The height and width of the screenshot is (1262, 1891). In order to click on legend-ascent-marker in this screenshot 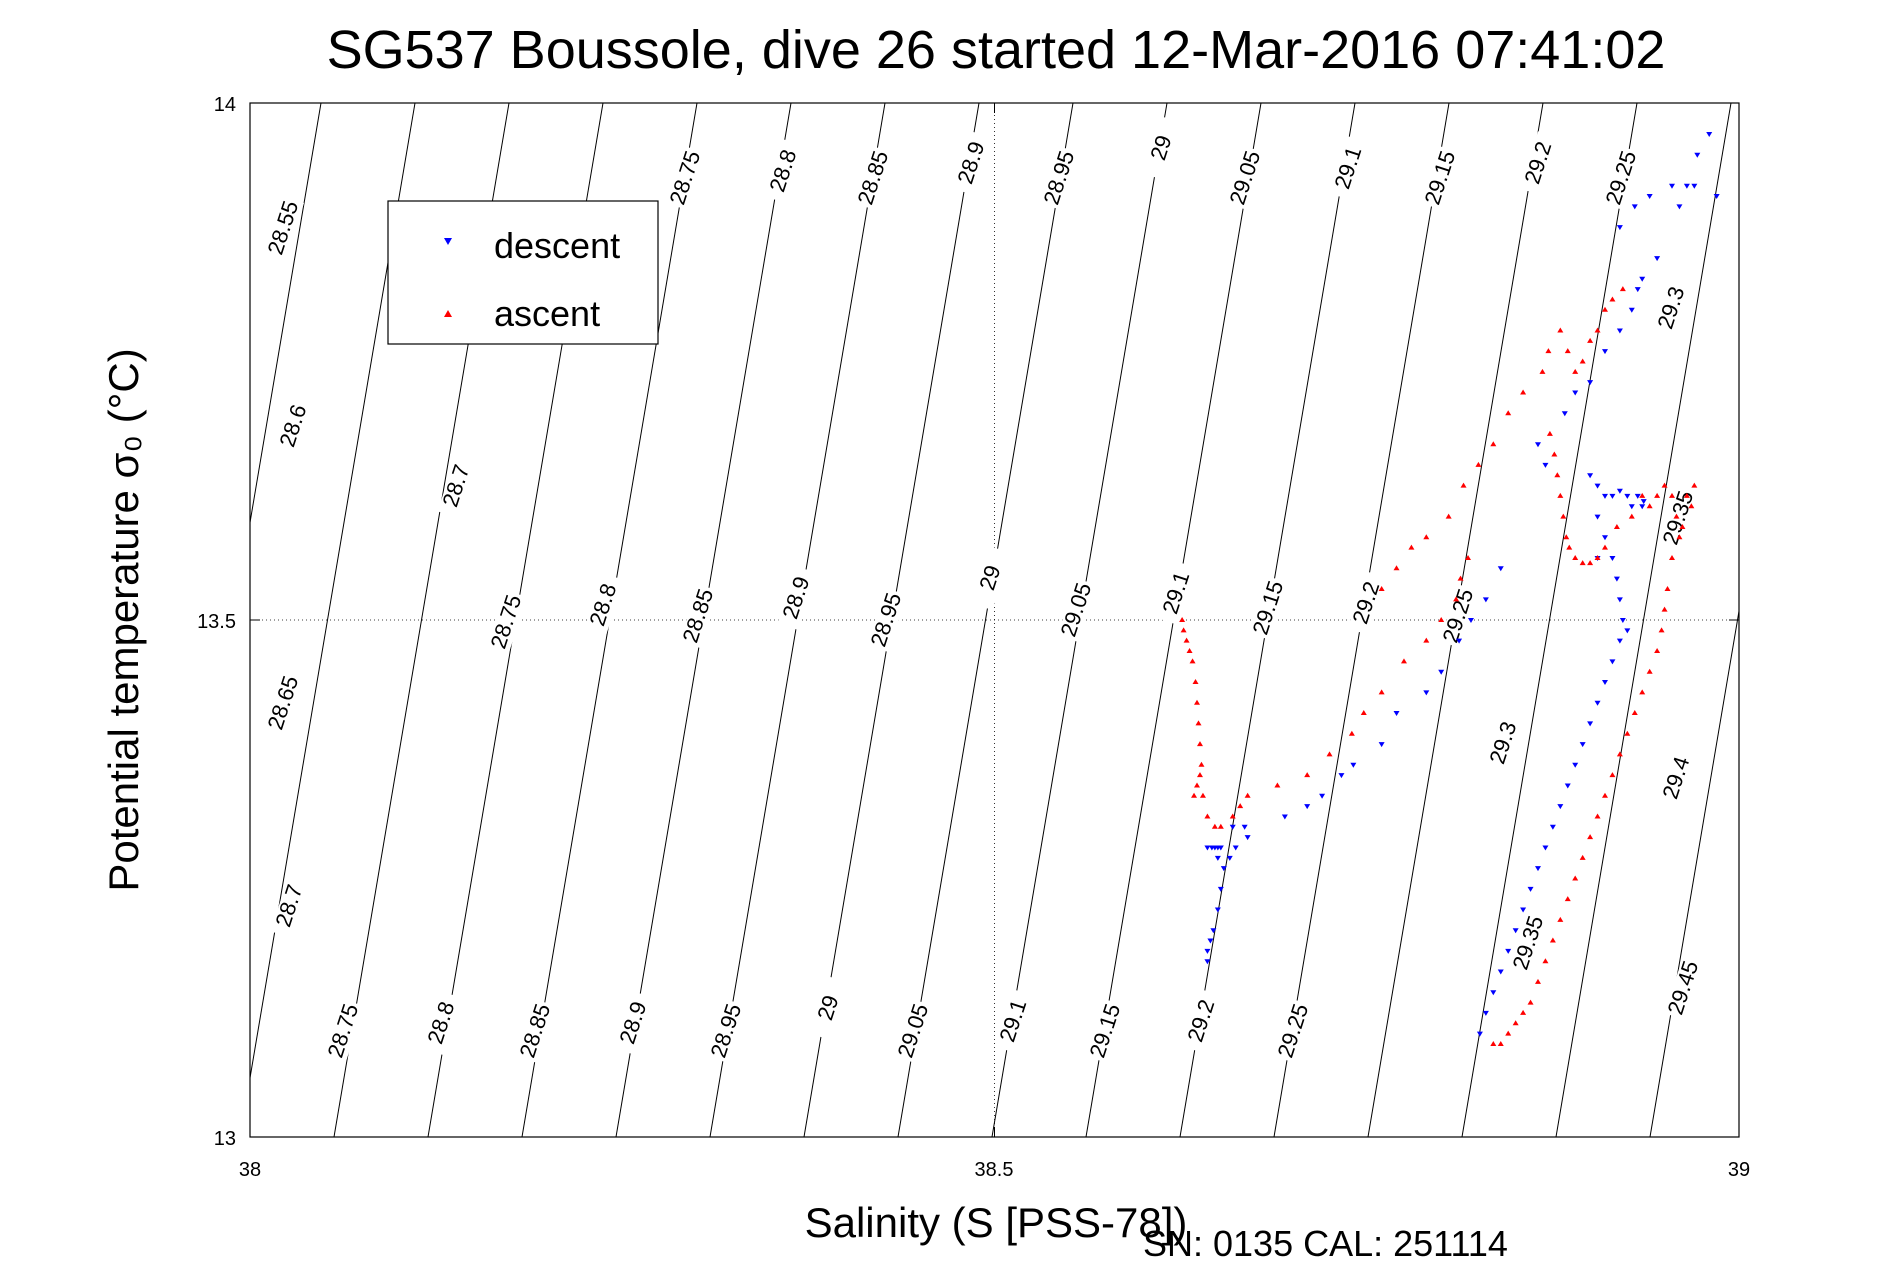, I will do `click(448, 313)`.